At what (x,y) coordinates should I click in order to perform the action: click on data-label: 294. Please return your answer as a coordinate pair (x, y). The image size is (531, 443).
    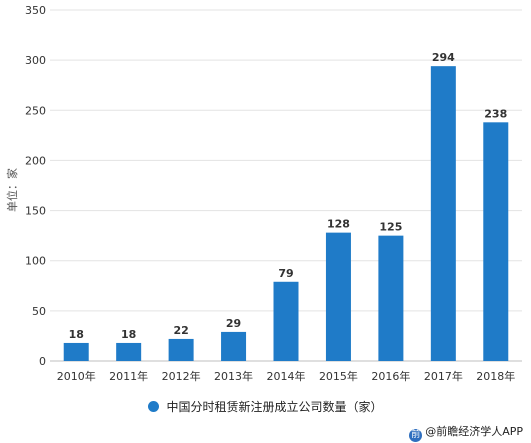
    Looking at the image, I should click on (443, 57).